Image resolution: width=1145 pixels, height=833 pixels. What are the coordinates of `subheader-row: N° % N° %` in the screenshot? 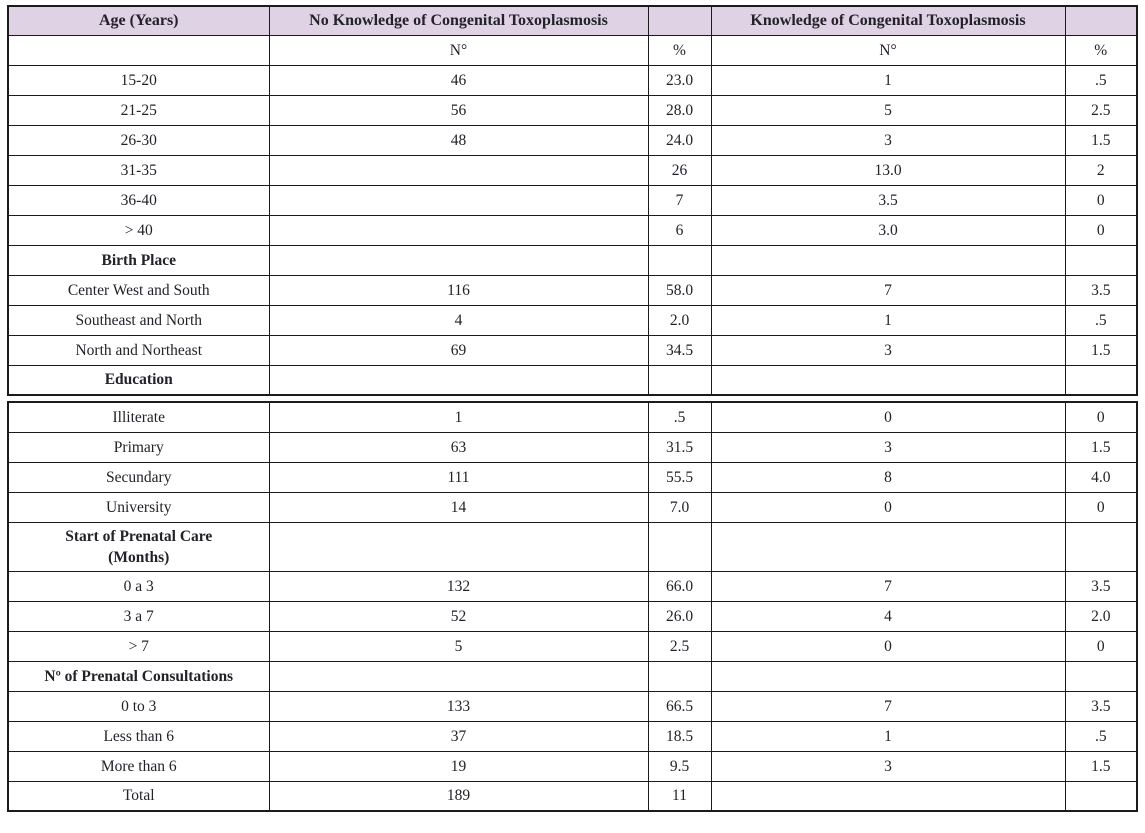 It's located at (572, 50).